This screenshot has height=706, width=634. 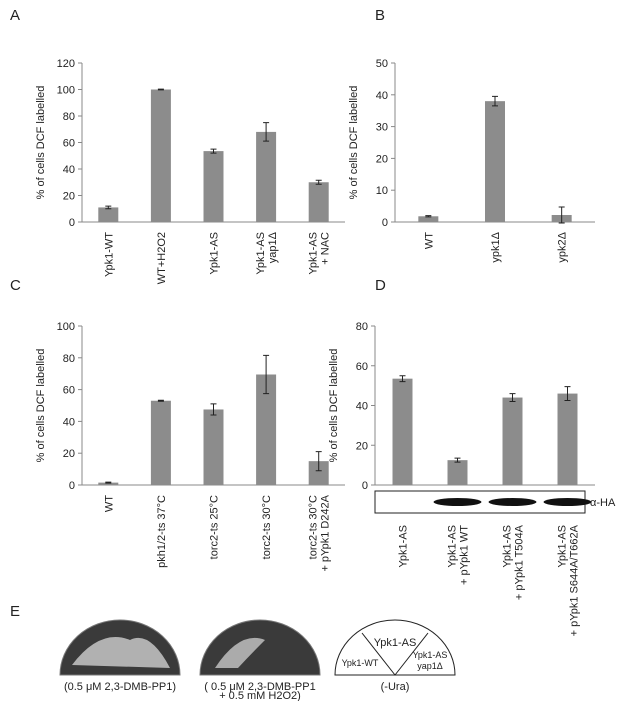 I want to click on caption: ( 0.5 μM 2,3-DMB-PP1, so click(x=259, y=687).